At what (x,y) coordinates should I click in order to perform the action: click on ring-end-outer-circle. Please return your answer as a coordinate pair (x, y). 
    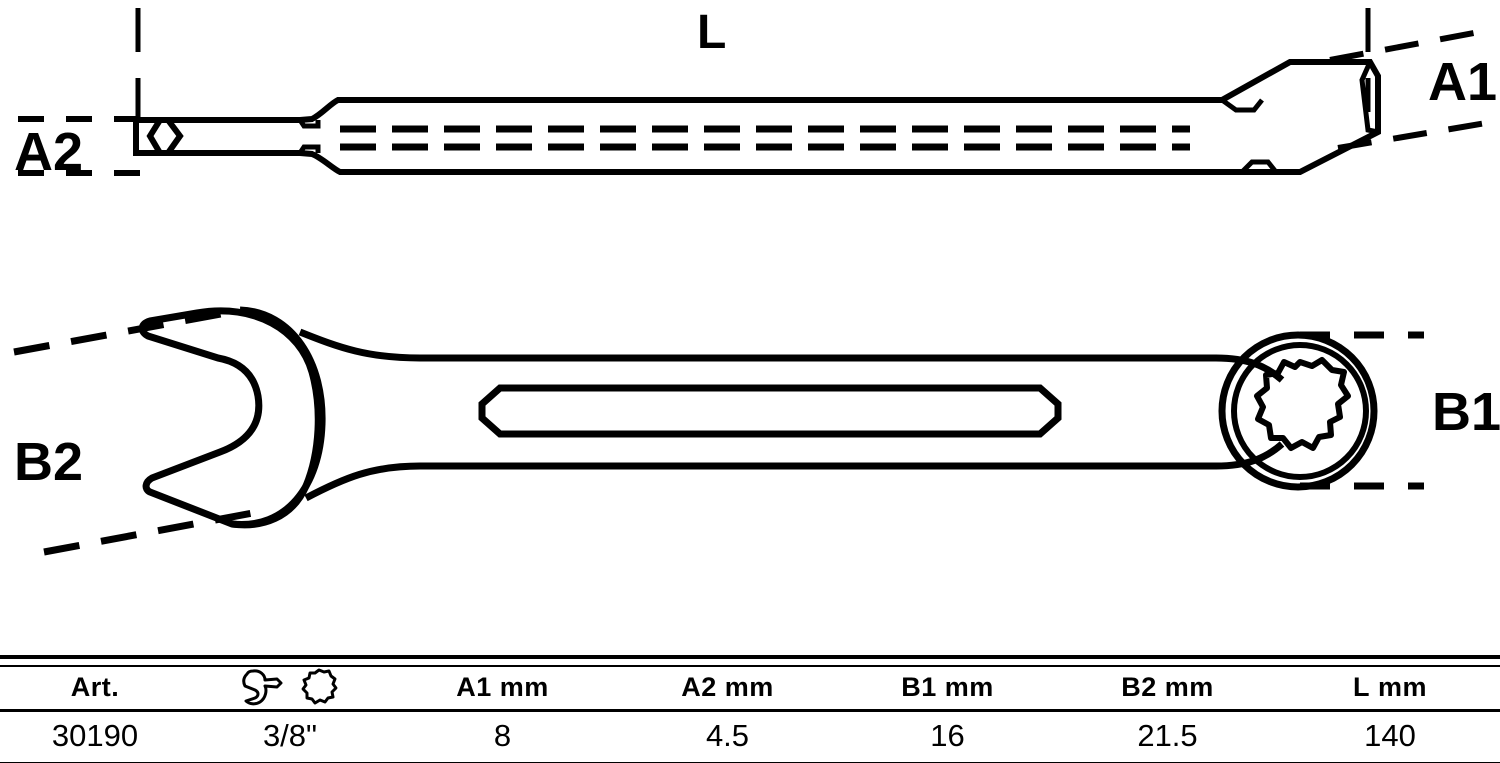
    Looking at the image, I should click on (1298, 411).